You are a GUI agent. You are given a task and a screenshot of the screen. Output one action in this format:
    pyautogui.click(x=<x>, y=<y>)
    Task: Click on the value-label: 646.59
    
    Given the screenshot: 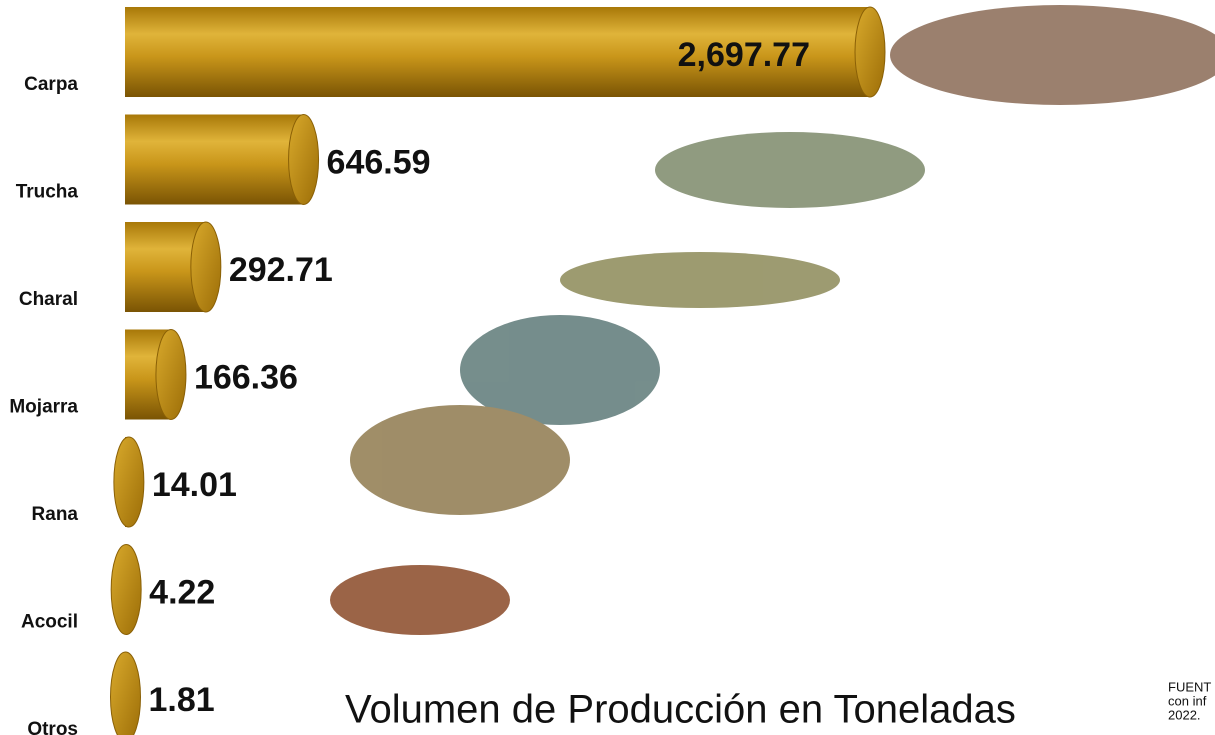 What is the action you would take?
    pyautogui.click(x=379, y=162)
    